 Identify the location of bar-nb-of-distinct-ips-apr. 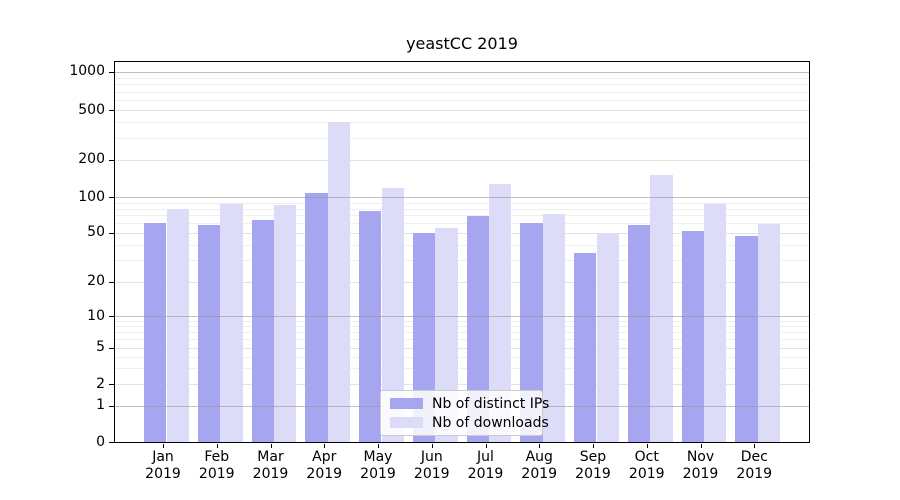
(316, 317).